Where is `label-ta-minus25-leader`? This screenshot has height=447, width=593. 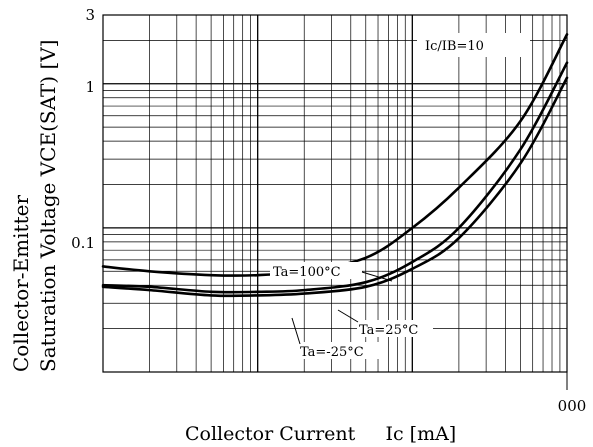
label-ta-minus25-leader is located at coordinates (296, 331).